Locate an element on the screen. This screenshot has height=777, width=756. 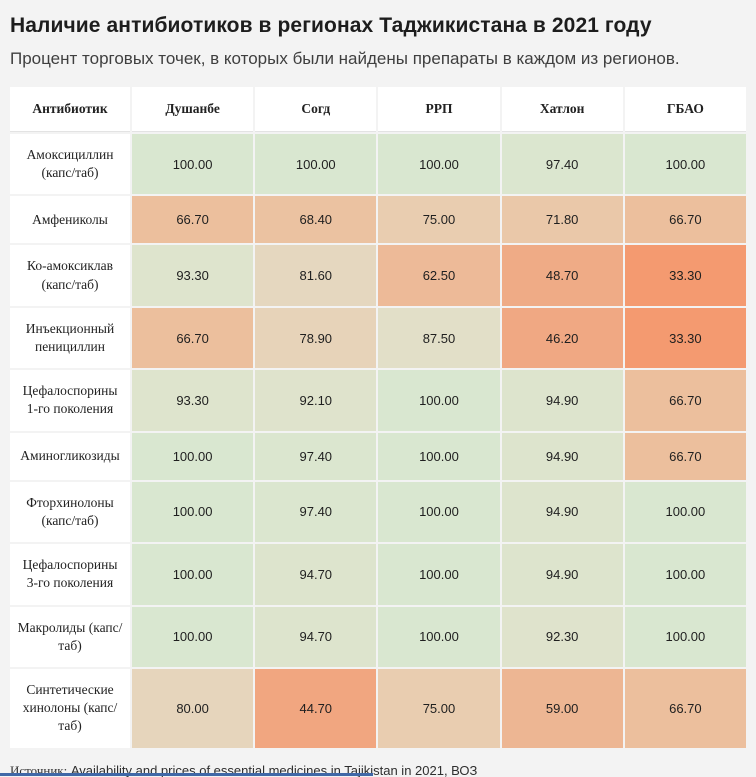
table-row: Амфениколы 66.70 68.40 75.00 71.80 66.70 is located at coordinates (378, 220).